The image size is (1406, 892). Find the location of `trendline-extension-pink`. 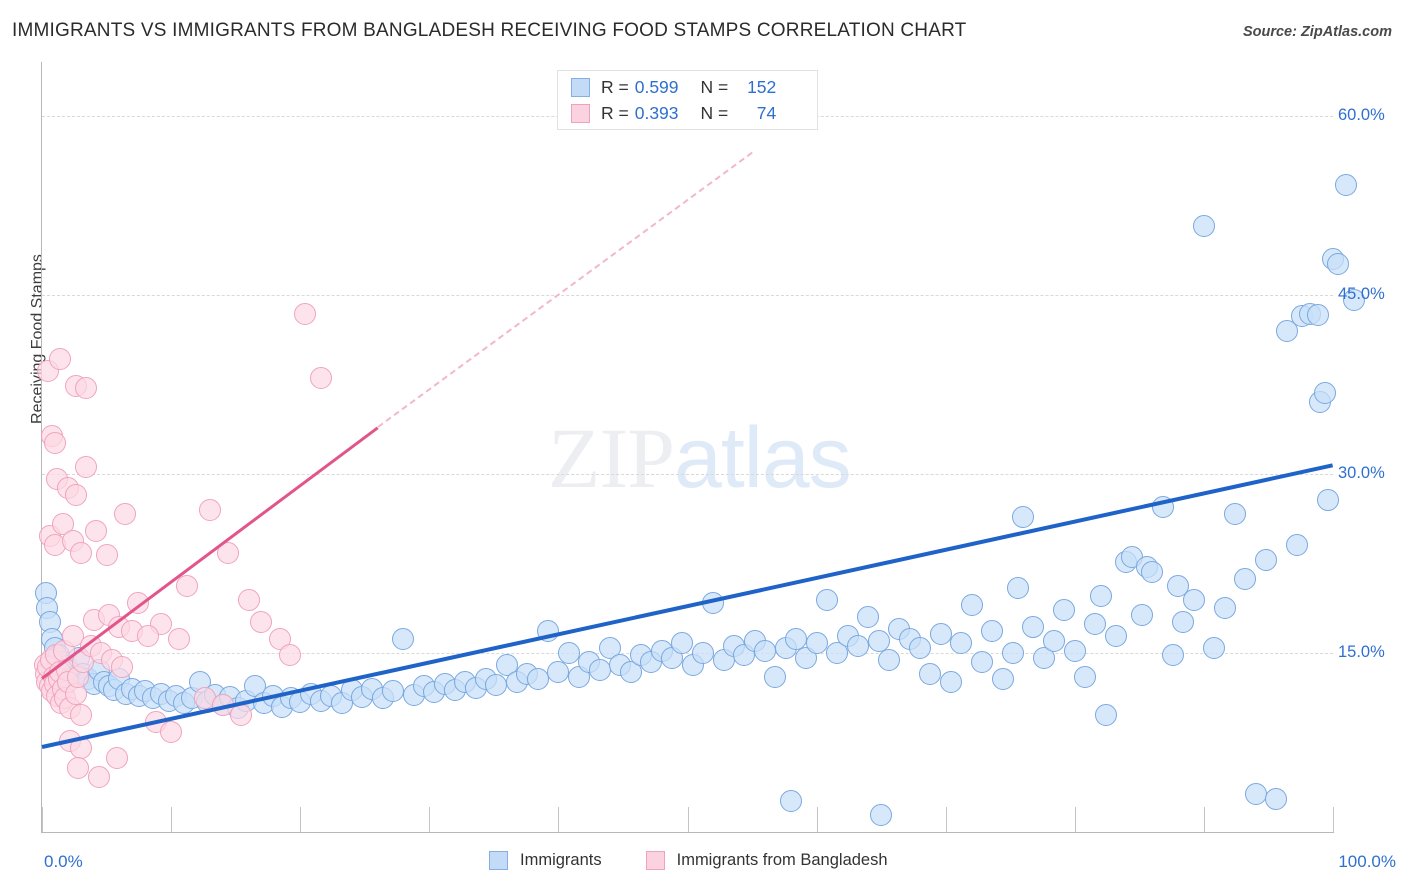

trendline-extension-pink is located at coordinates (565, 289).